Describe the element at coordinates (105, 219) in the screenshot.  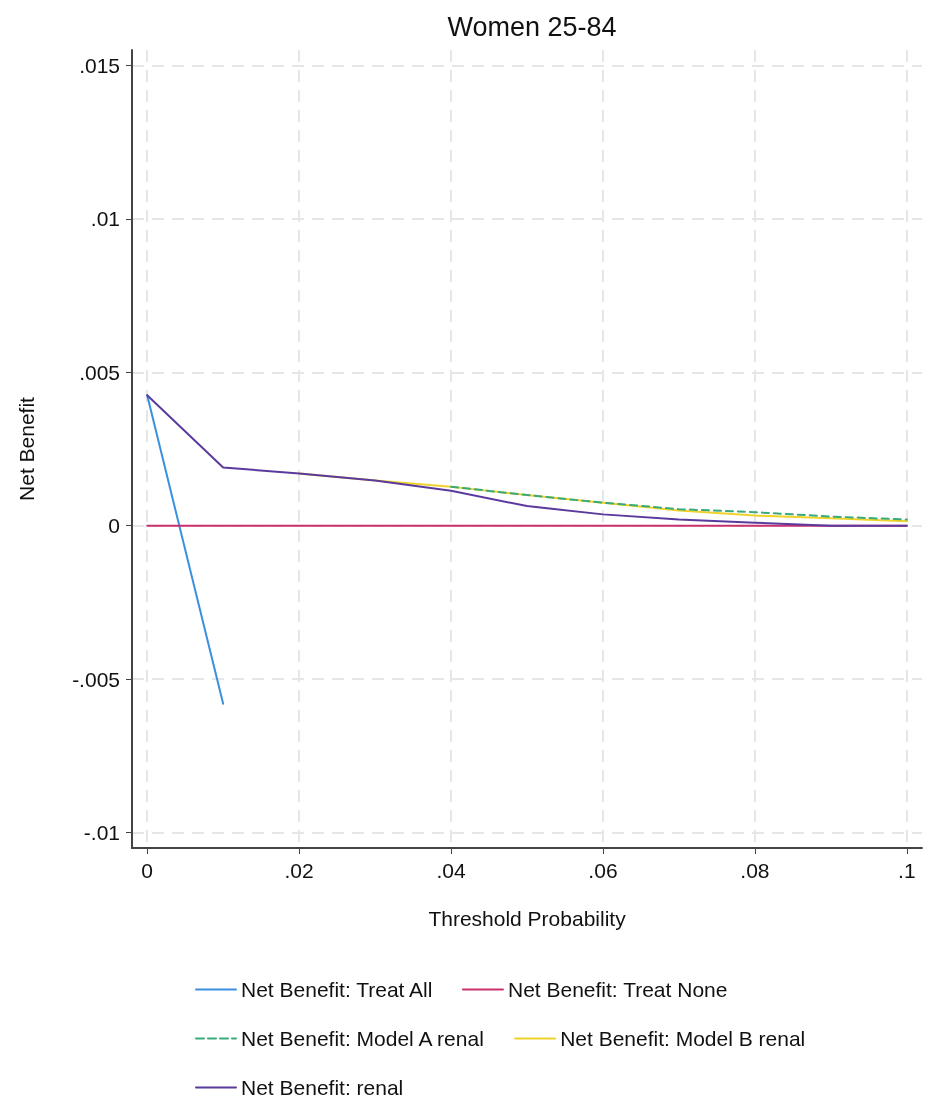
I see `y-tick-label: .01` at that location.